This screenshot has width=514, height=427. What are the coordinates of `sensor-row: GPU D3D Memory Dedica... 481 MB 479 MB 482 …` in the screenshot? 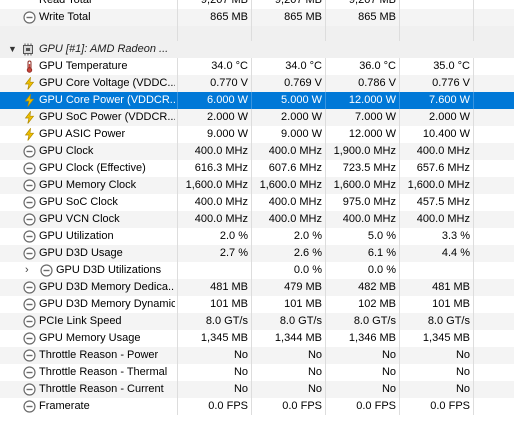 It's located at (257, 287).